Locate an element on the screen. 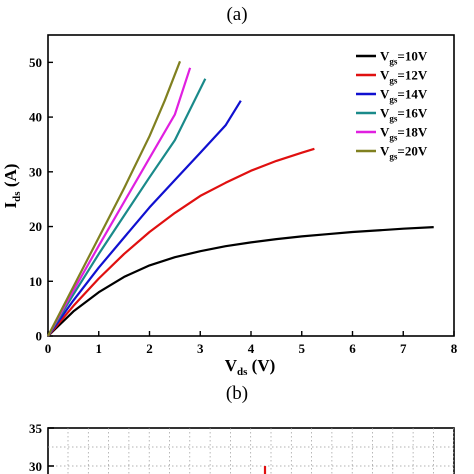  legend-label: Vgs=16V is located at coordinates (404, 115).